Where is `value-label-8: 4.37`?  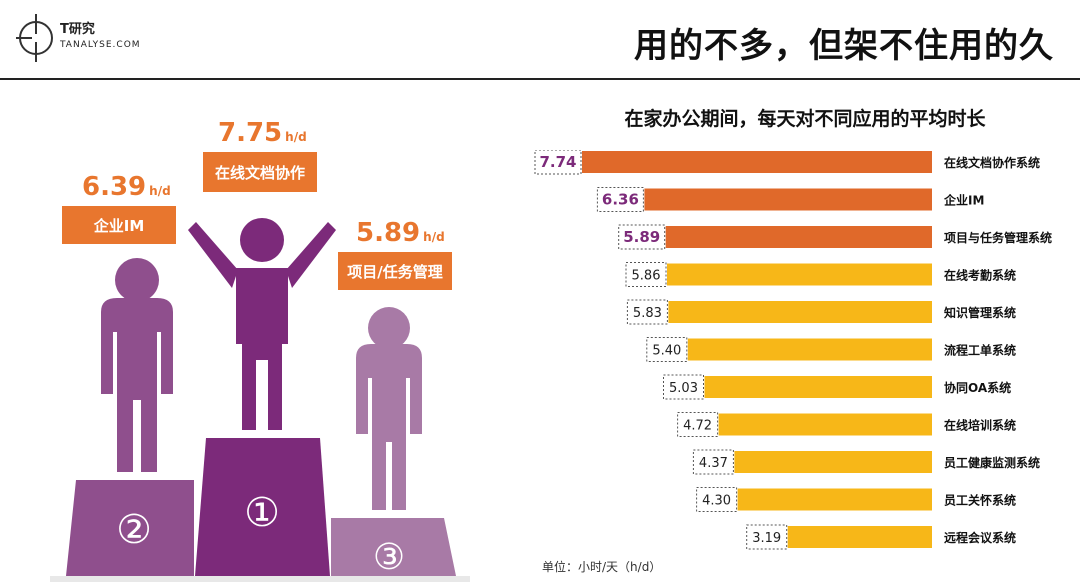 value-label-8: 4.37 is located at coordinates (713, 463).